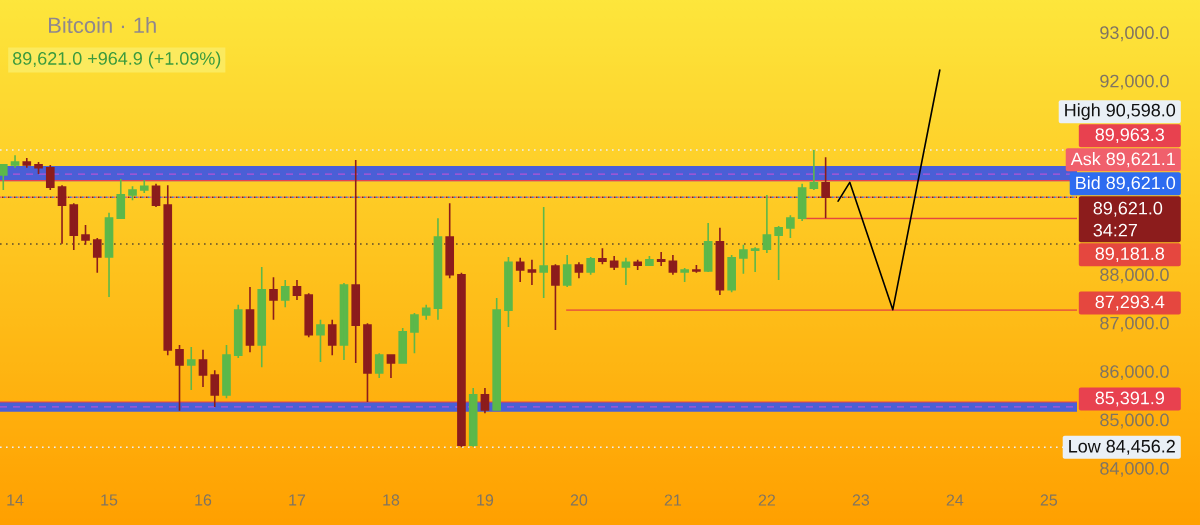 The image size is (1200, 525). Describe the element at coordinates (861, 500) in the screenshot. I see `x-tick-label: 23` at that location.